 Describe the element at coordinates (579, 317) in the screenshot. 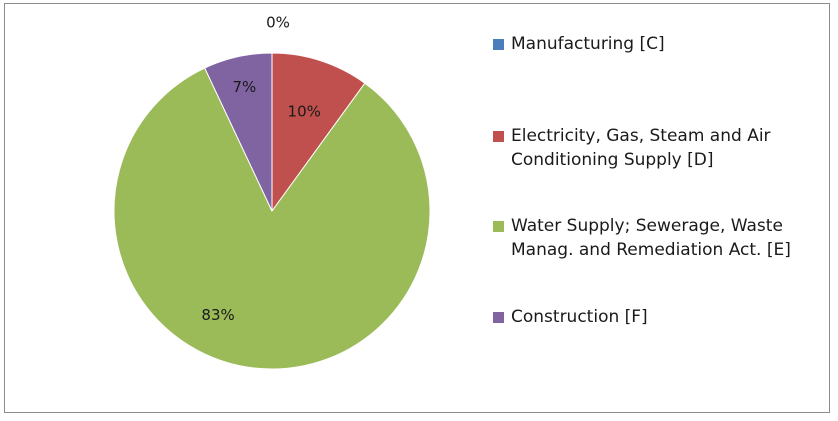

I see `legend-label-construction: Construction [F]` at that location.